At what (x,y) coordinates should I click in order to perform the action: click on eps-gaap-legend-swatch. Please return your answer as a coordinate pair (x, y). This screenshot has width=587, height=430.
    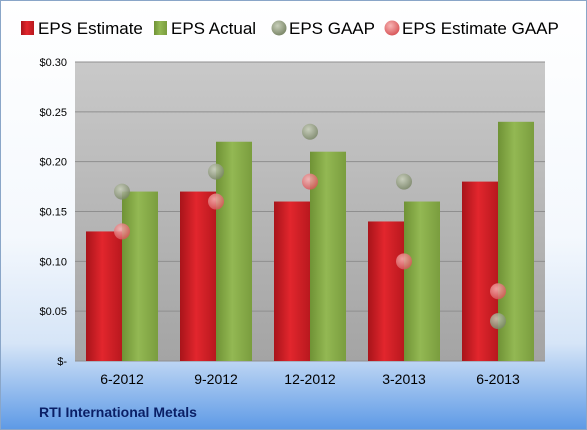
    Looking at the image, I should click on (279, 28).